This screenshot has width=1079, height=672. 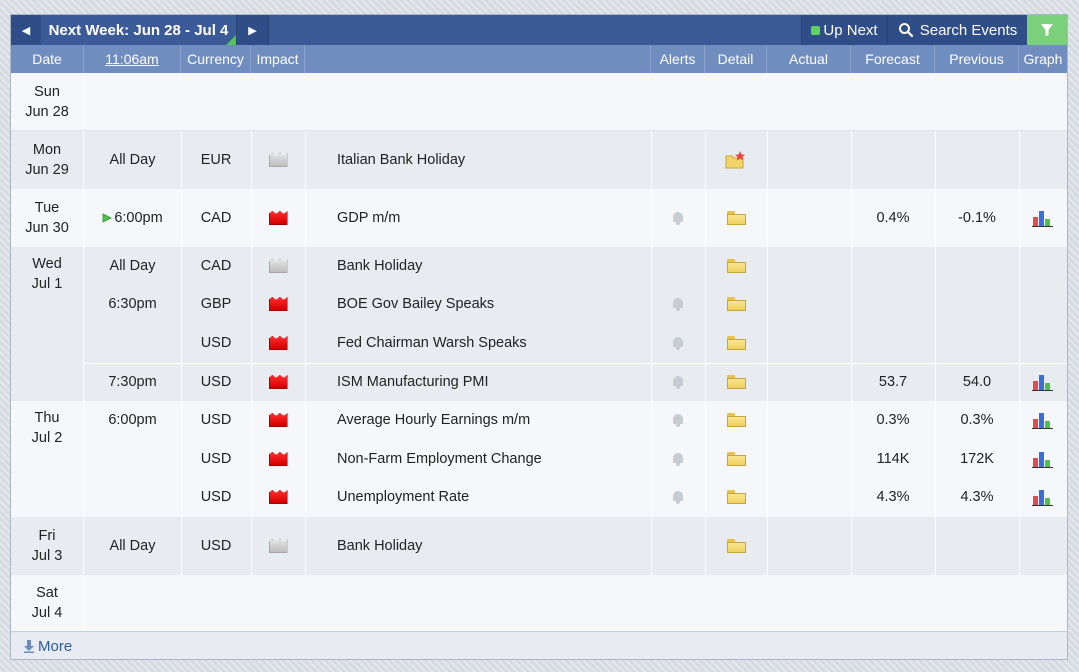 What do you see at coordinates (809, 59) in the screenshot?
I see `column-actual: Actual` at bounding box center [809, 59].